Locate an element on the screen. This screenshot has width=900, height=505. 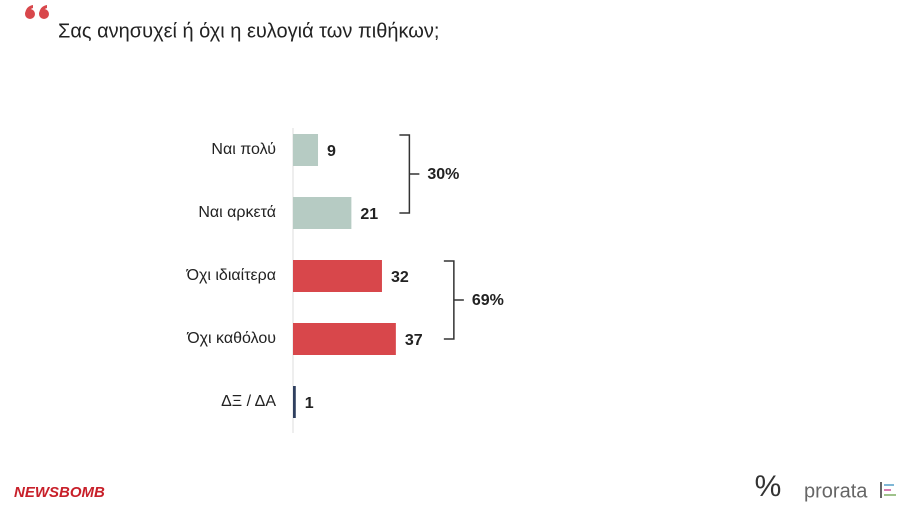
group-label: 30% is located at coordinates (443, 174).